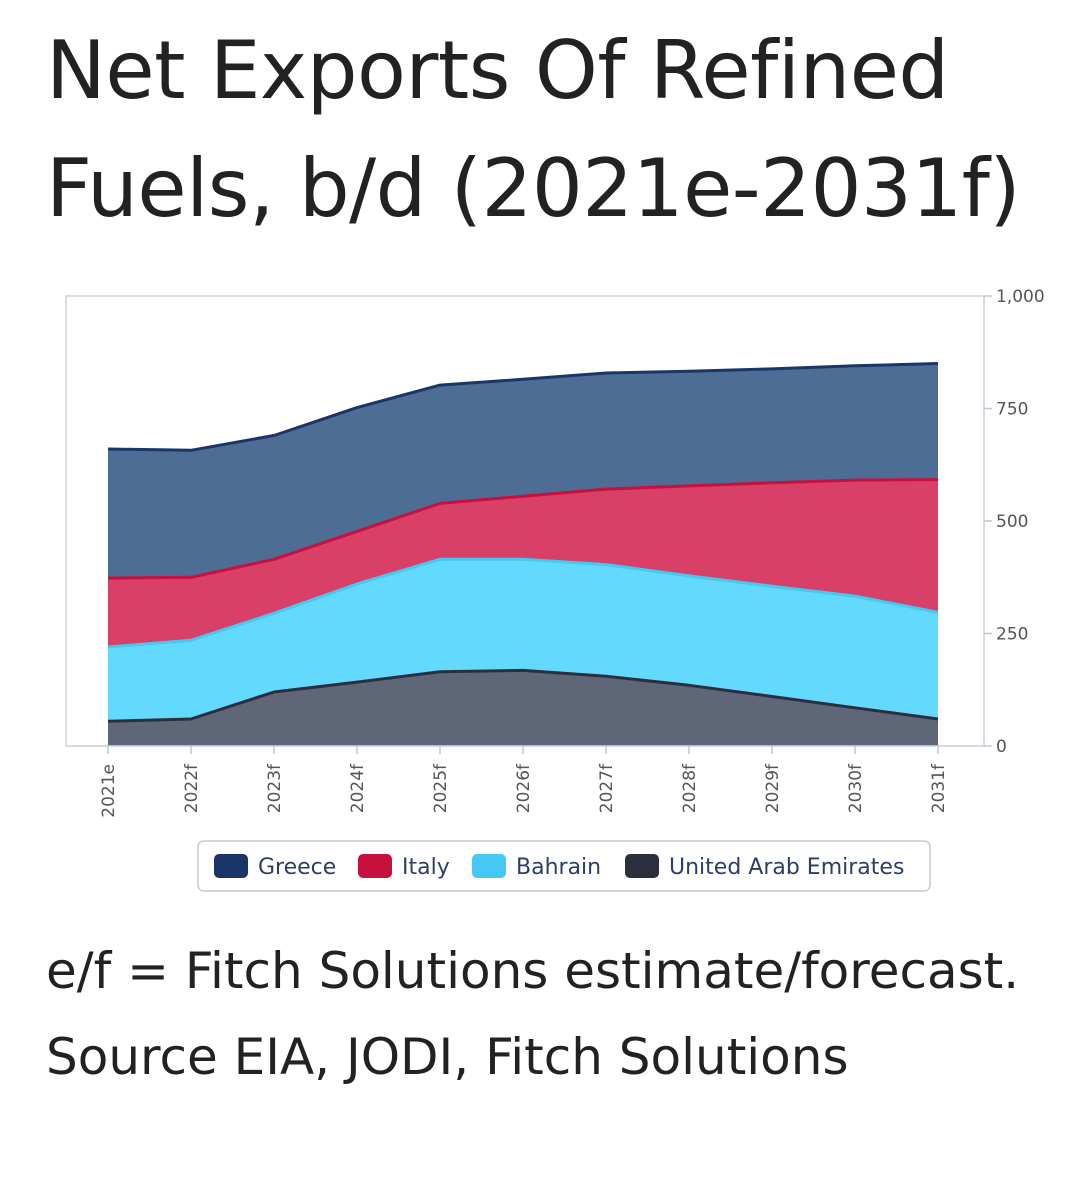 The width and height of the screenshot is (1088, 1200). Describe the element at coordinates (297, 867) in the screenshot. I see `legend-label: Greece` at that location.